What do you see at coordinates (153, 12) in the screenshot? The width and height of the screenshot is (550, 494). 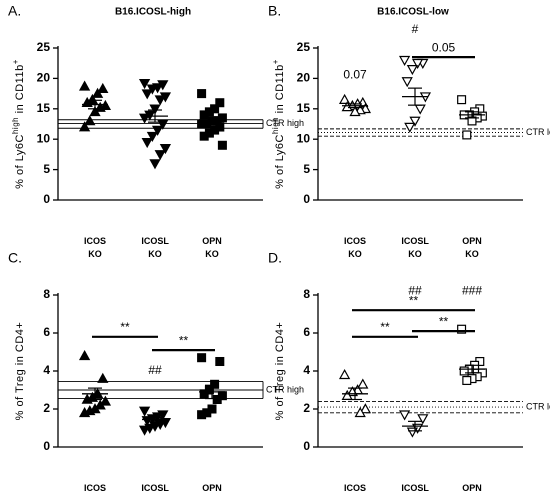 I see `panel-title: B16.ICOSL-high` at bounding box center [153, 12].